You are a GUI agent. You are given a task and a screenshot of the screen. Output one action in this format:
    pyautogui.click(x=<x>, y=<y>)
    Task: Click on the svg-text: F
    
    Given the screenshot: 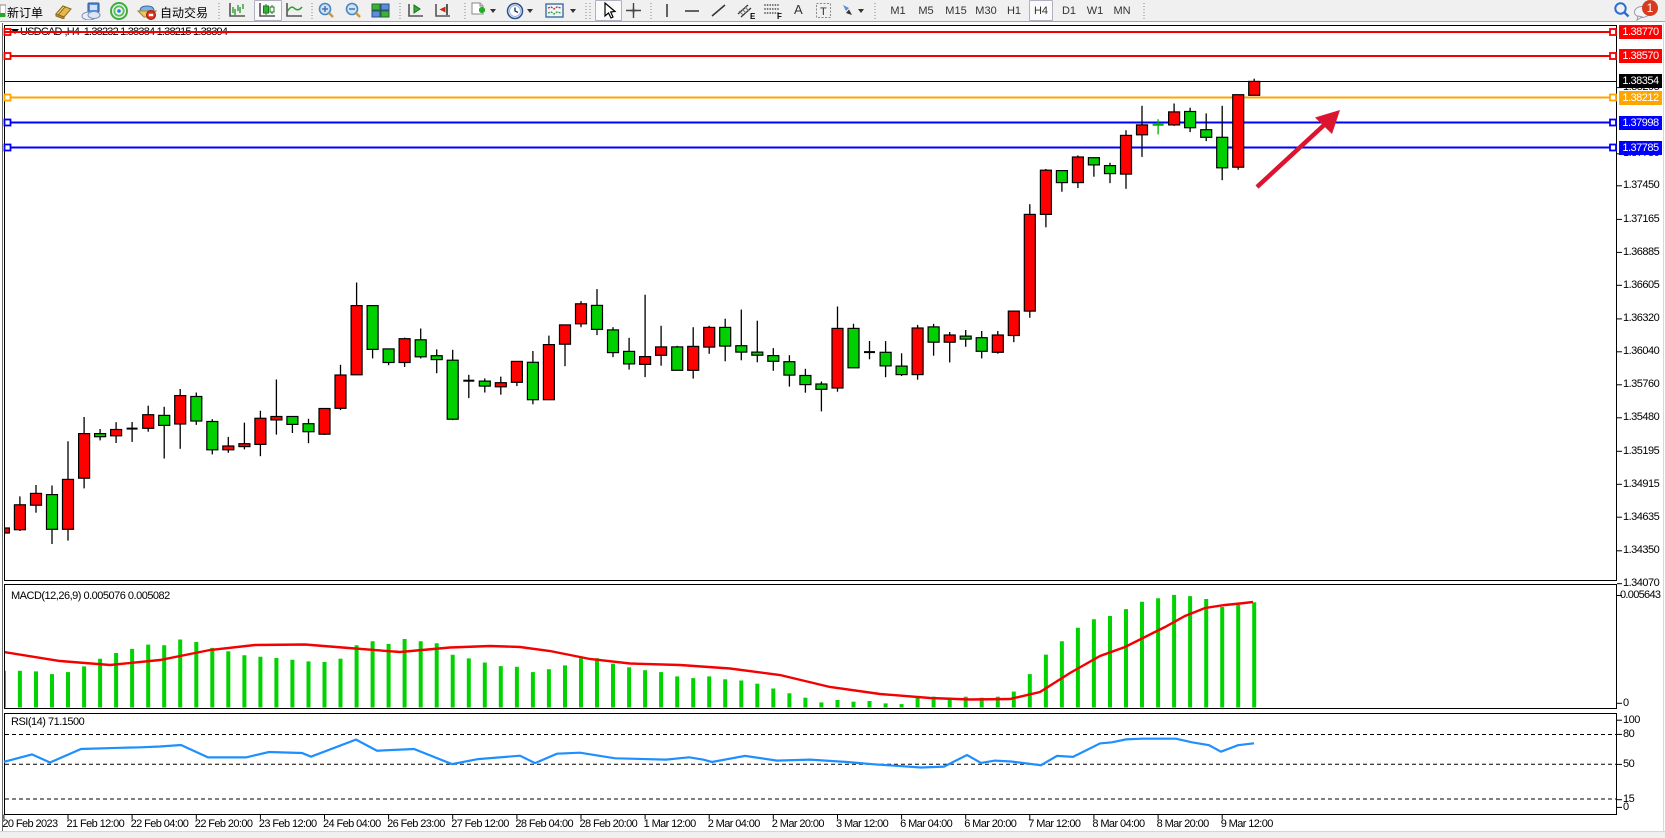 What is the action you would take?
    pyautogui.click(x=779, y=16)
    